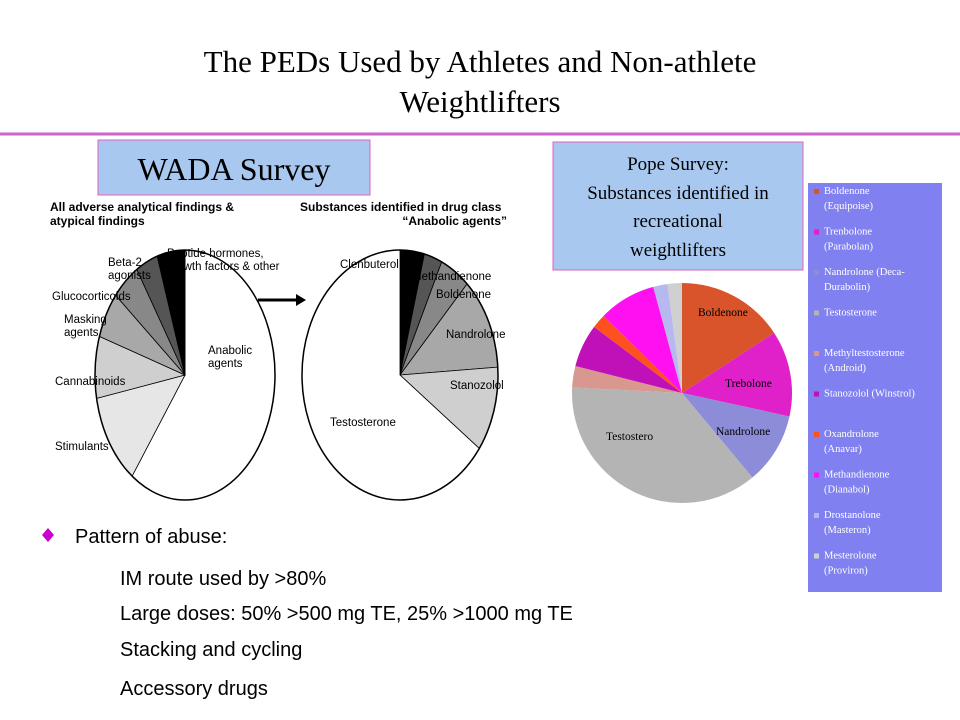 This screenshot has height=720, width=960. Describe the element at coordinates (211, 650) in the screenshot. I see `bullet-item: Stacking and cycling` at that location.